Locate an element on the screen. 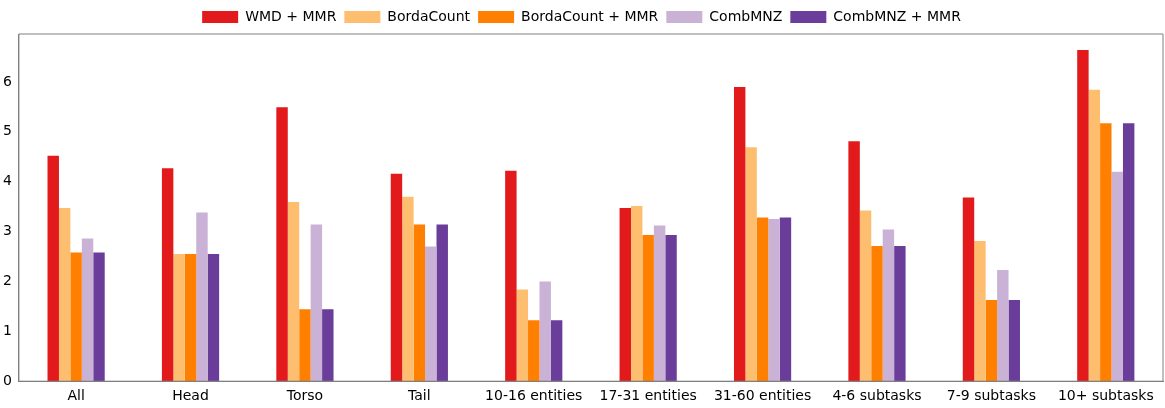 The width and height of the screenshot is (1165, 408). y-tick-label: 6 is located at coordinates (7, 80).